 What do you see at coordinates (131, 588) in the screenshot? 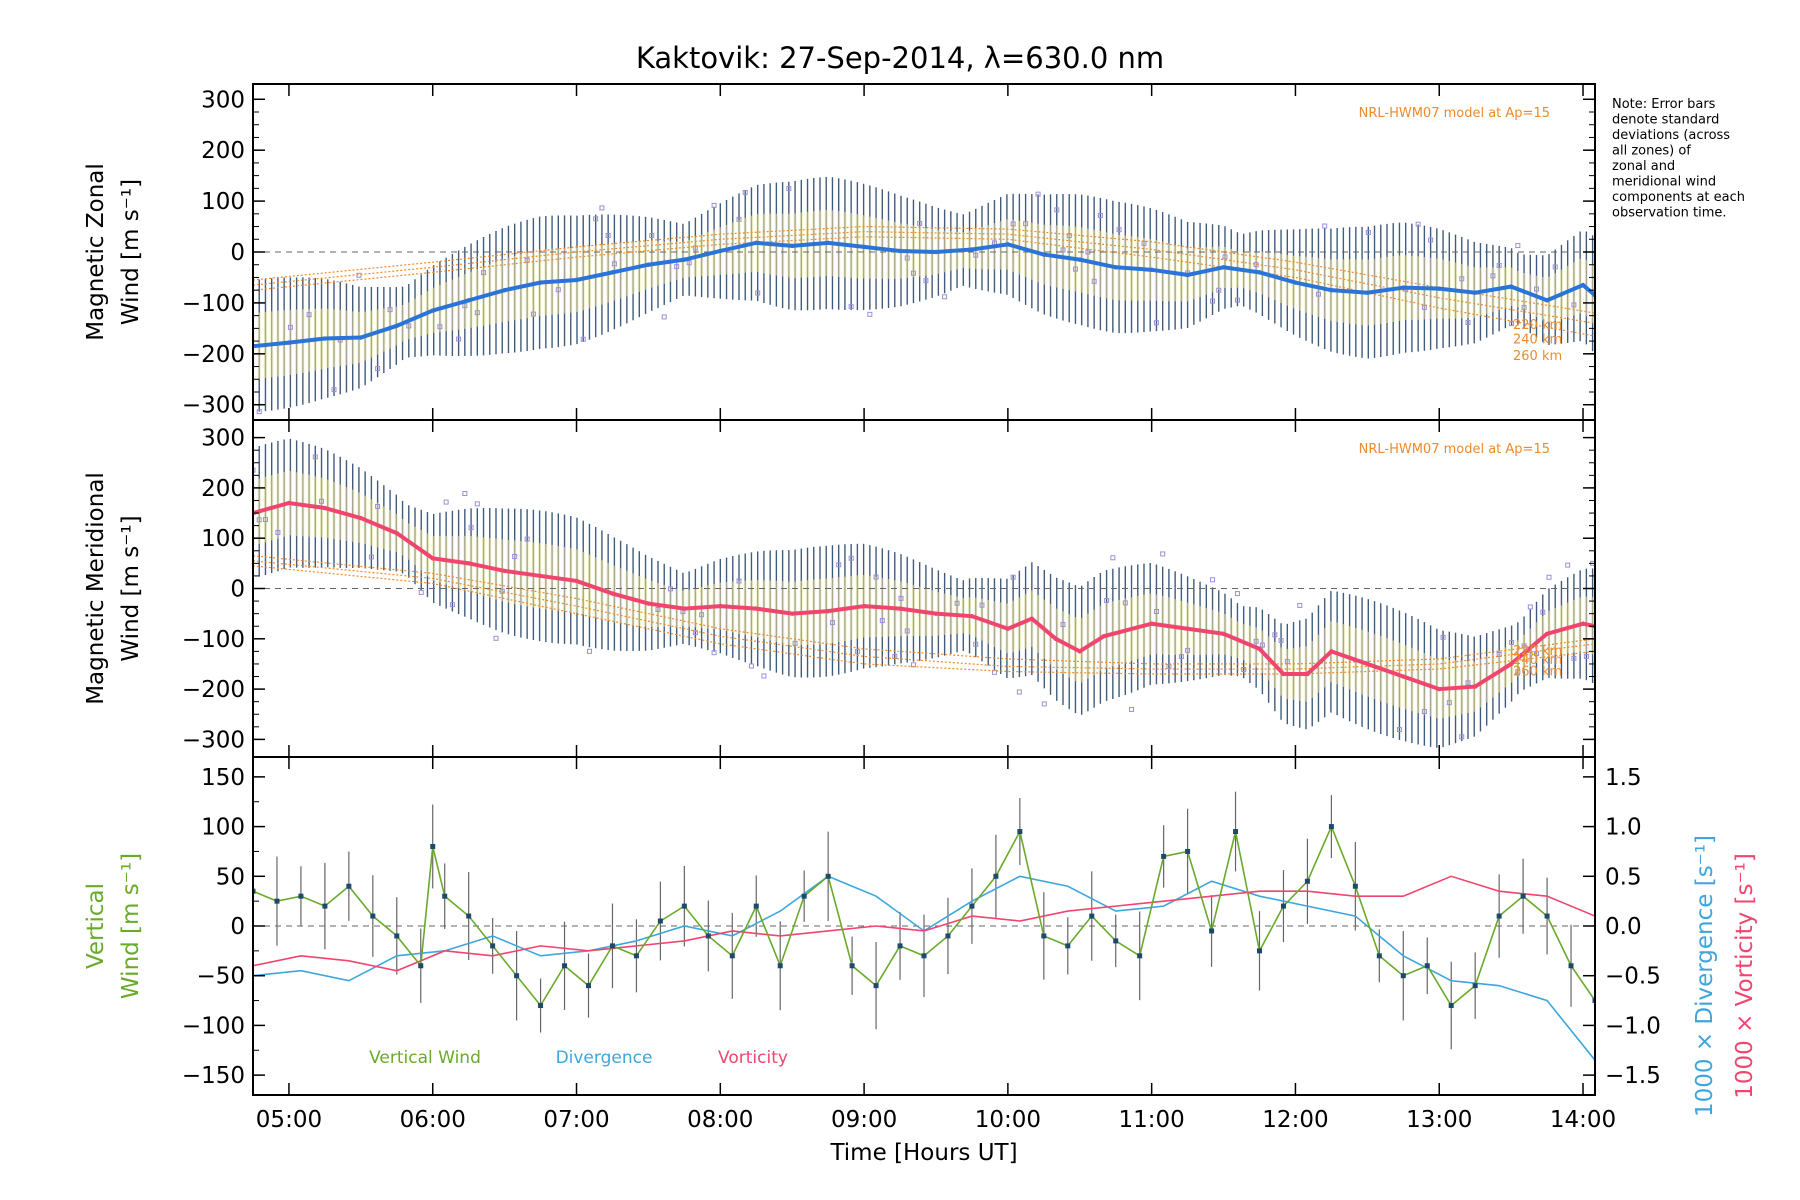
I see `y-axis-label-line2: Wind [m s⁻¹]` at bounding box center [131, 588].